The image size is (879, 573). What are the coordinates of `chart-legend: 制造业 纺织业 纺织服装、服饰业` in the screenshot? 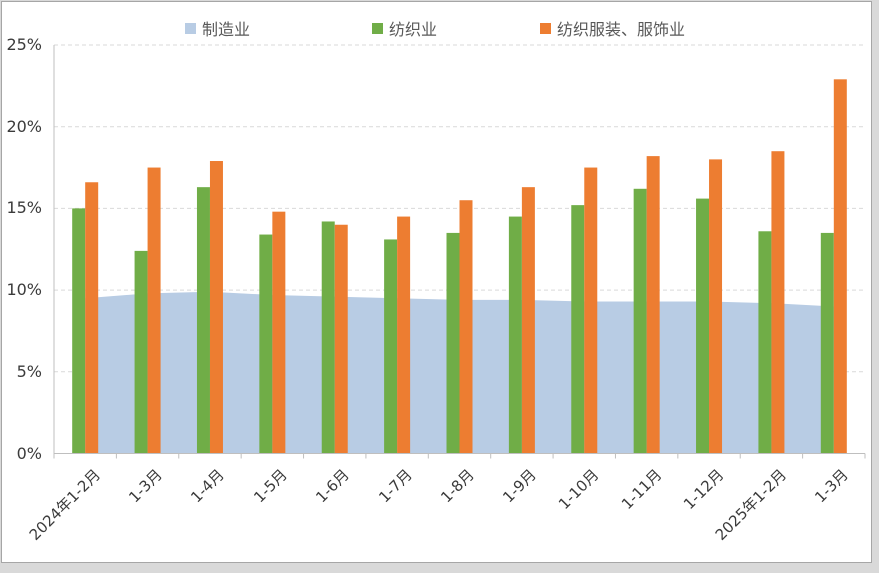 It's located at (439, 20).